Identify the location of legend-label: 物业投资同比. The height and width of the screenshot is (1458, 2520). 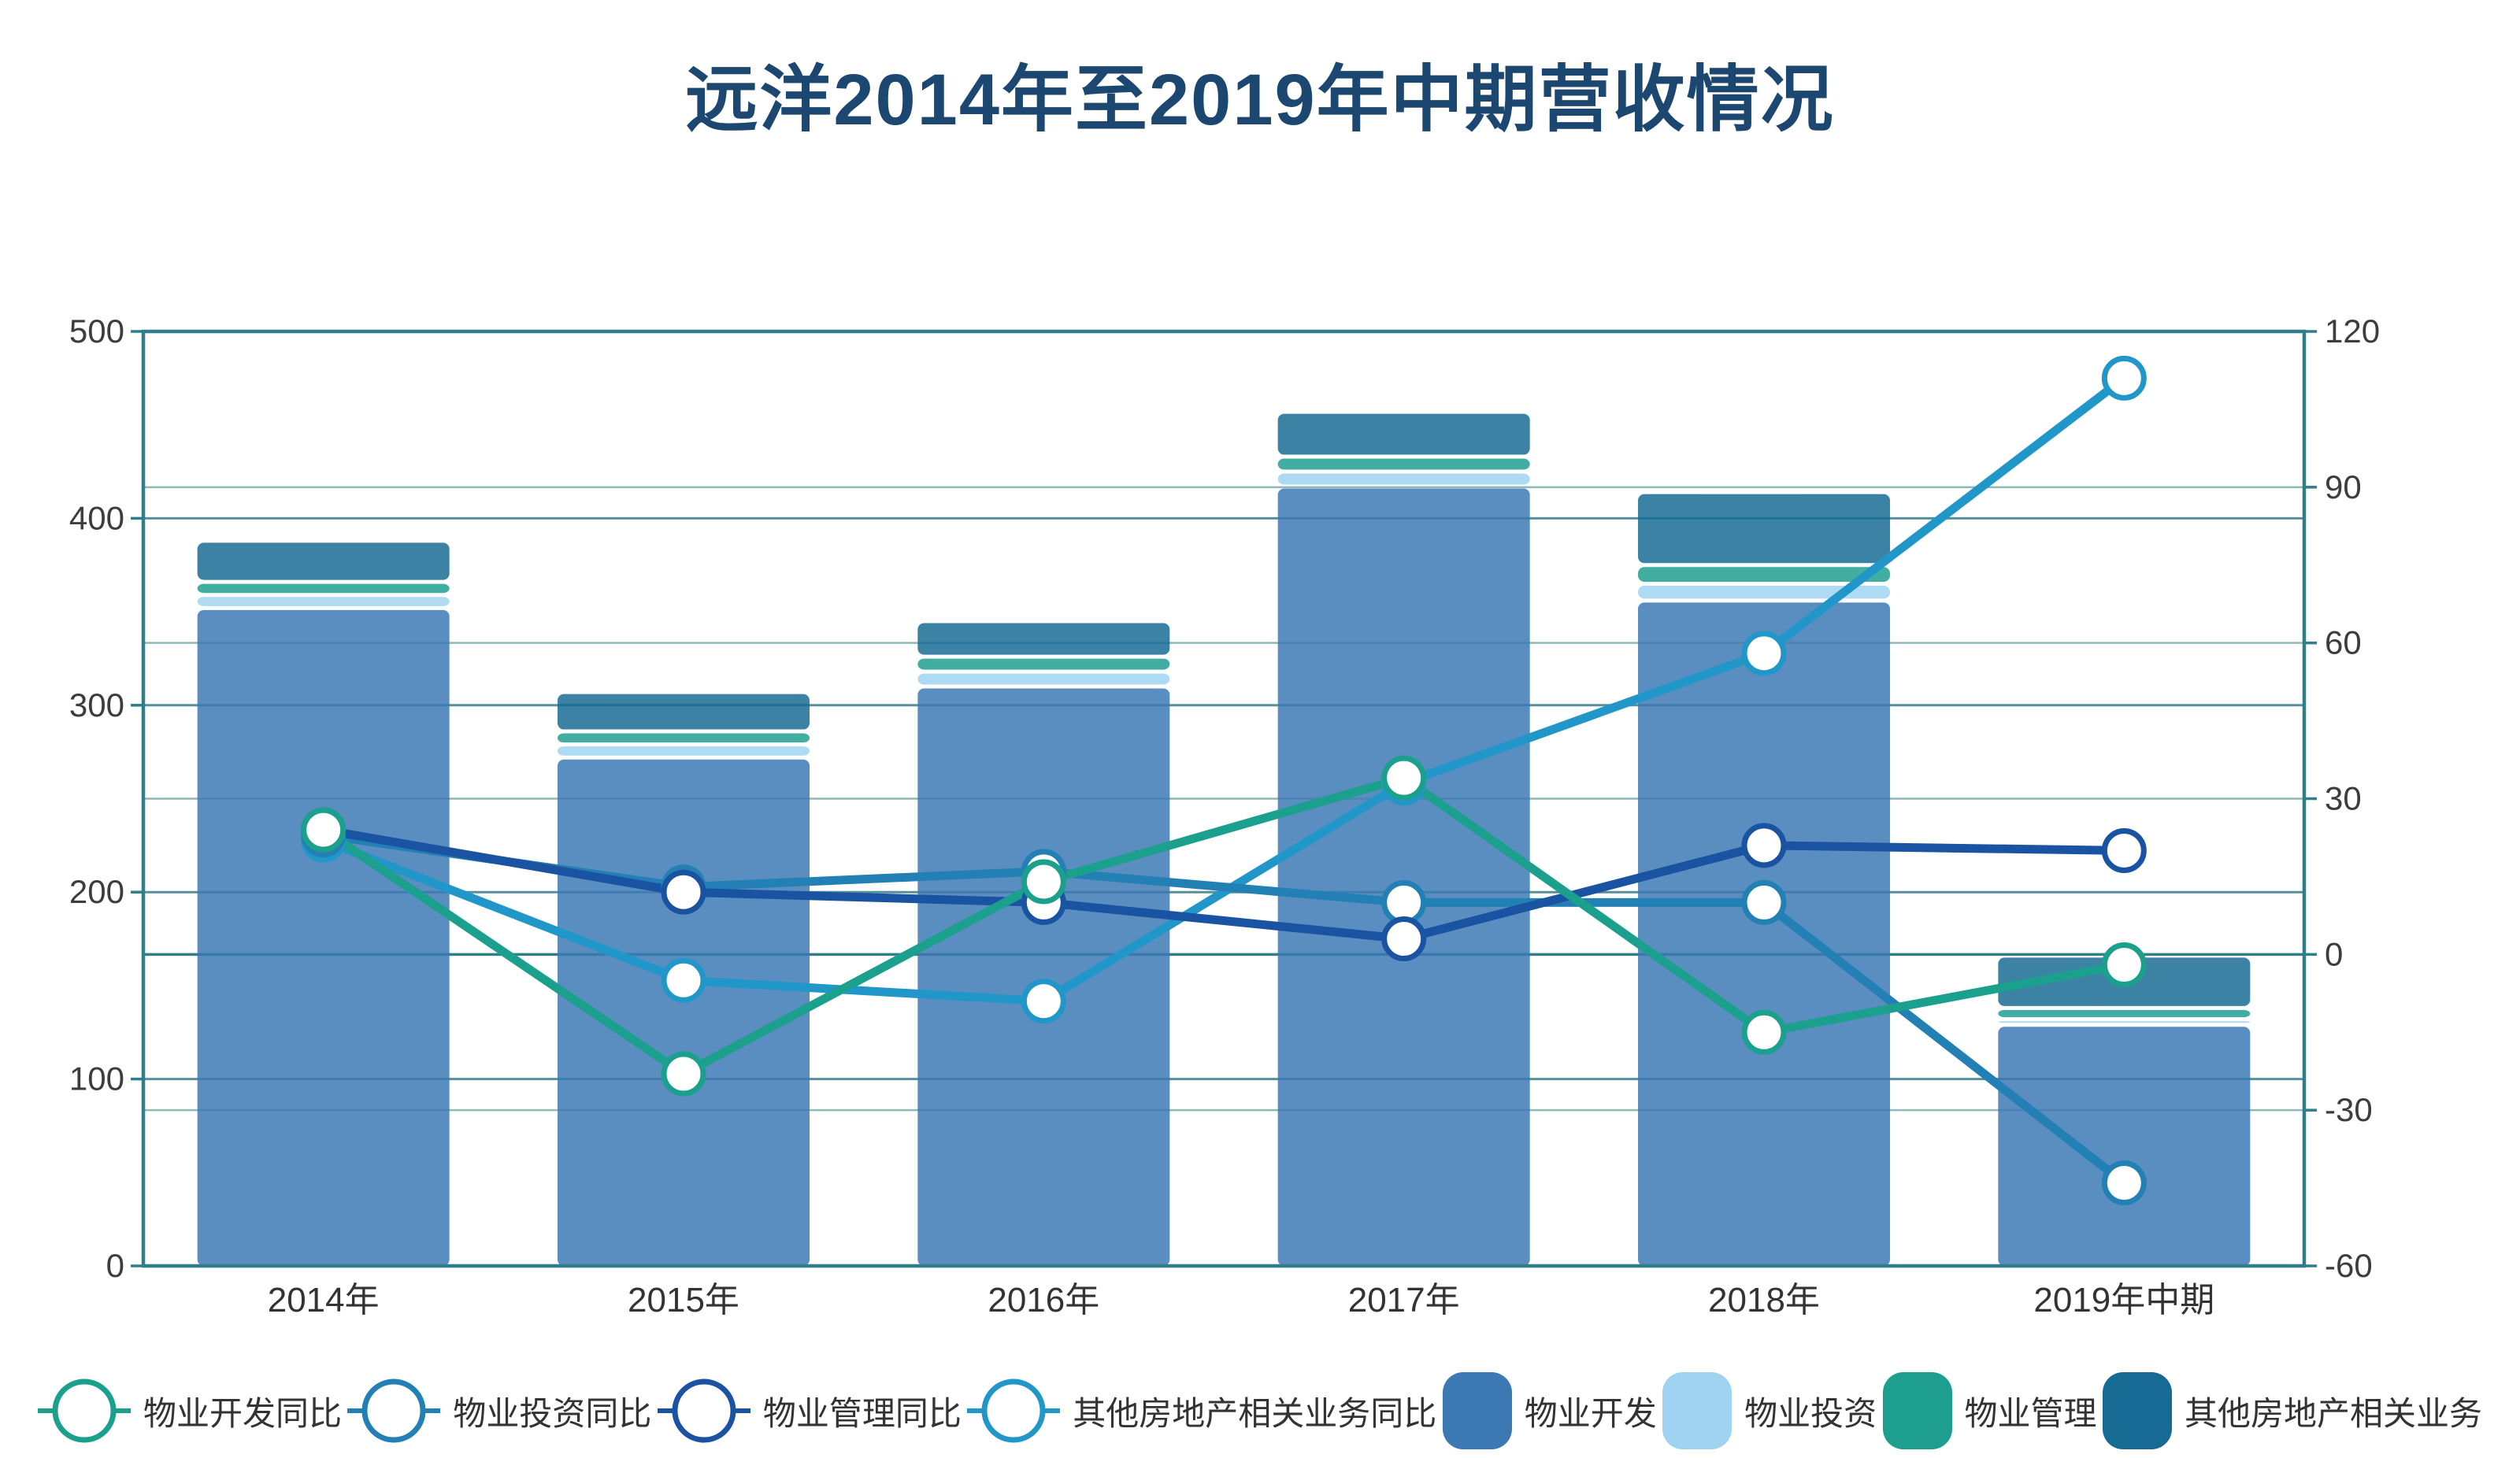
(552, 1413).